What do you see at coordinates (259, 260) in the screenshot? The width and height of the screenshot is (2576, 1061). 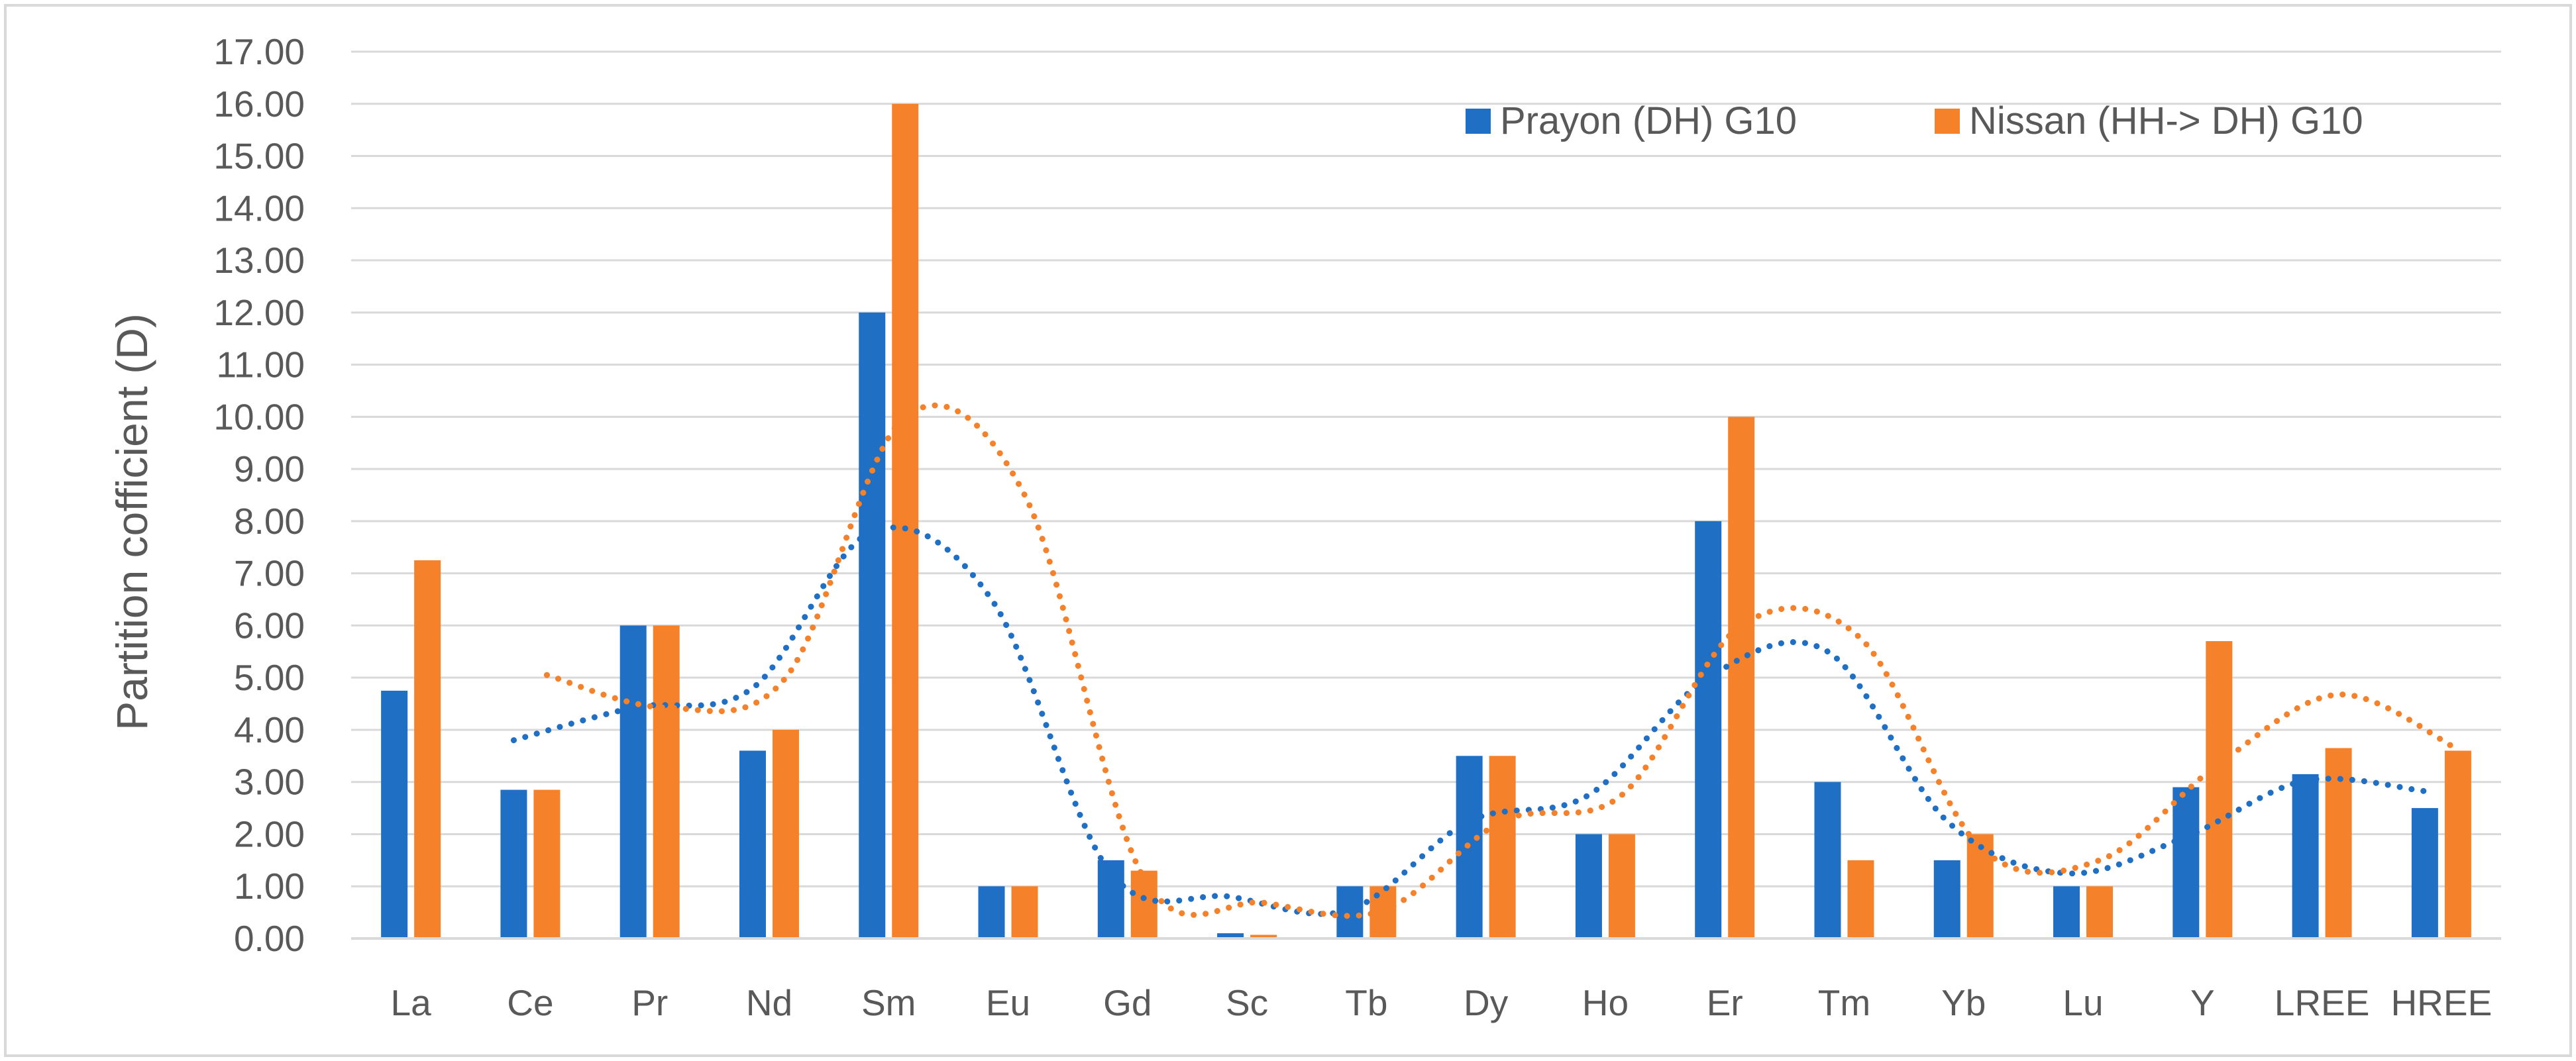 I see `y-tick-label: 13.00` at bounding box center [259, 260].